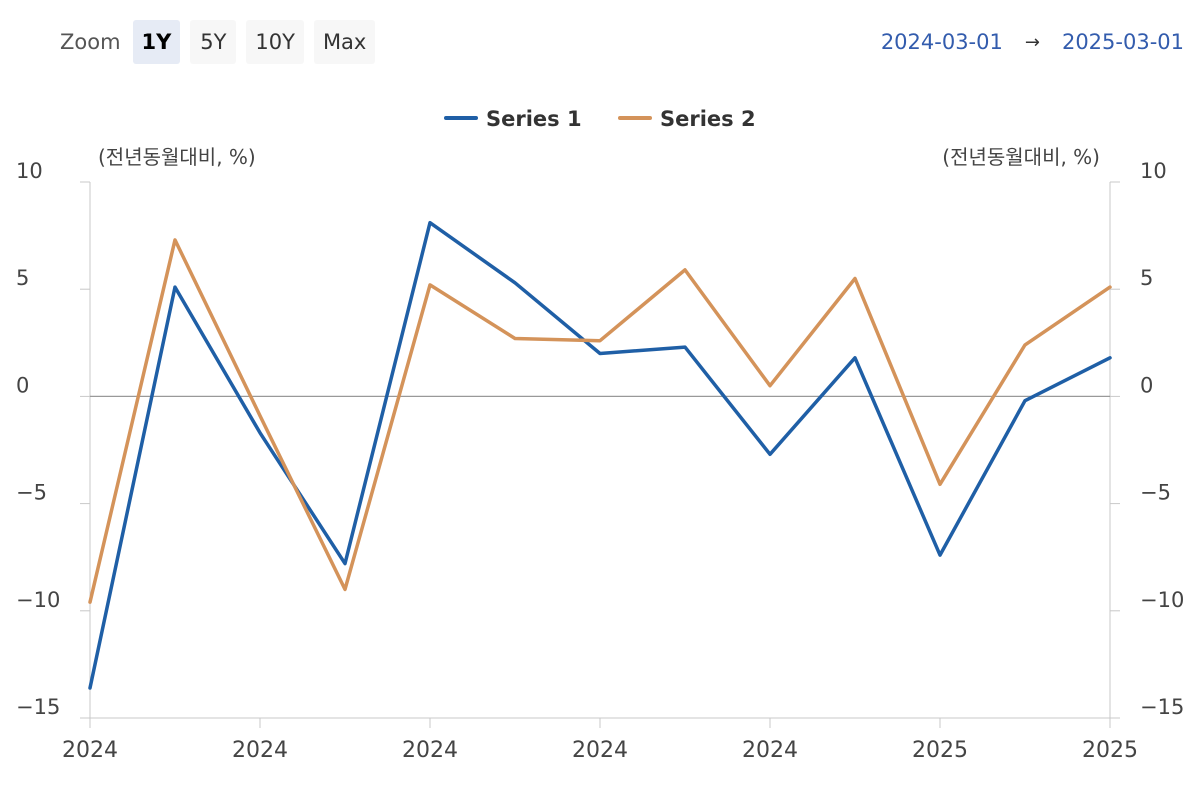  I want to click on zoom-toolbar: Zoom 1Y 5Y 10Y Max, so click(218, 42).